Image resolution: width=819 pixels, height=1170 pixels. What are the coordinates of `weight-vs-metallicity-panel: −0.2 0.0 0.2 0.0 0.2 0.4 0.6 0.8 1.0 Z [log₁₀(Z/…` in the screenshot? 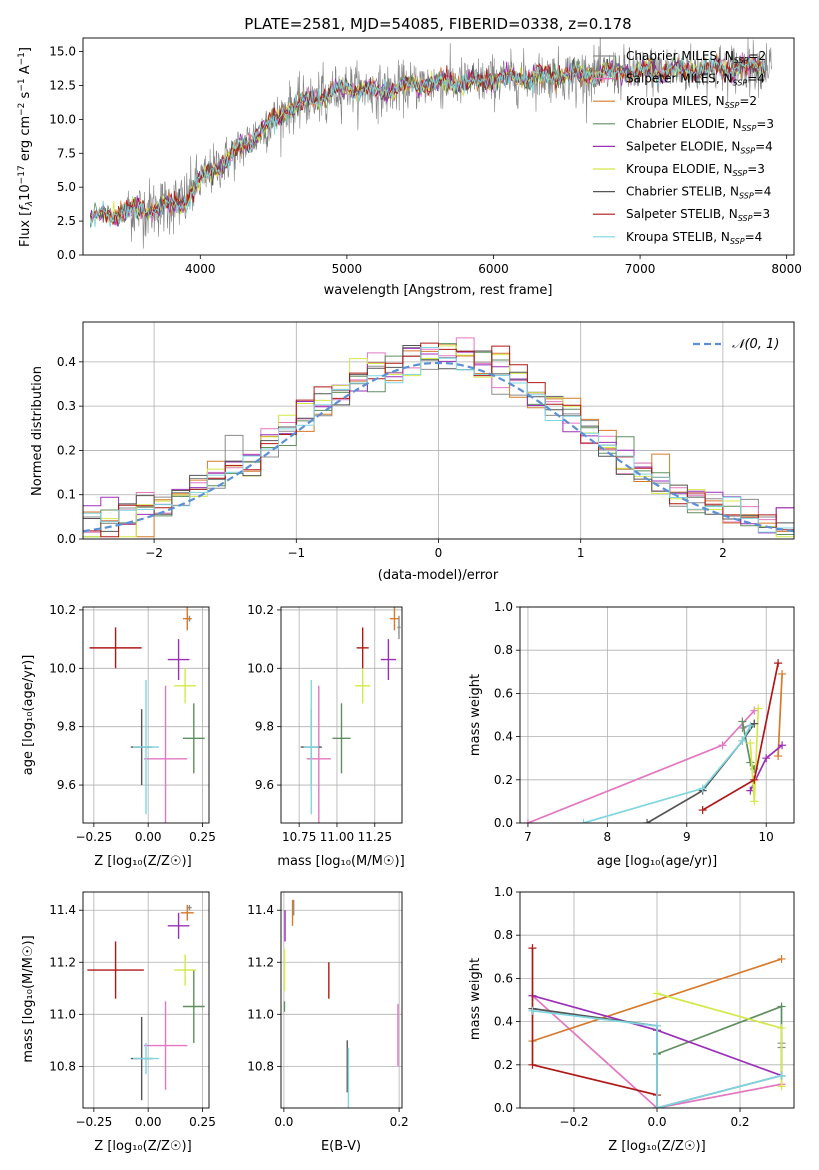 It's located at (631, 1019).